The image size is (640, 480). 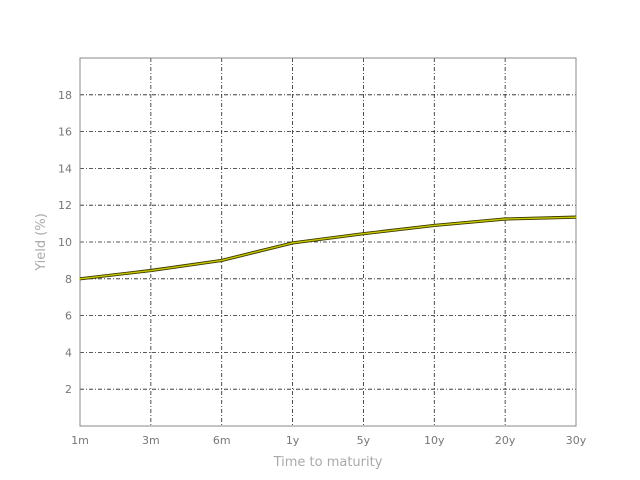 I want to click on series-layer, so click(x=328, y=248).